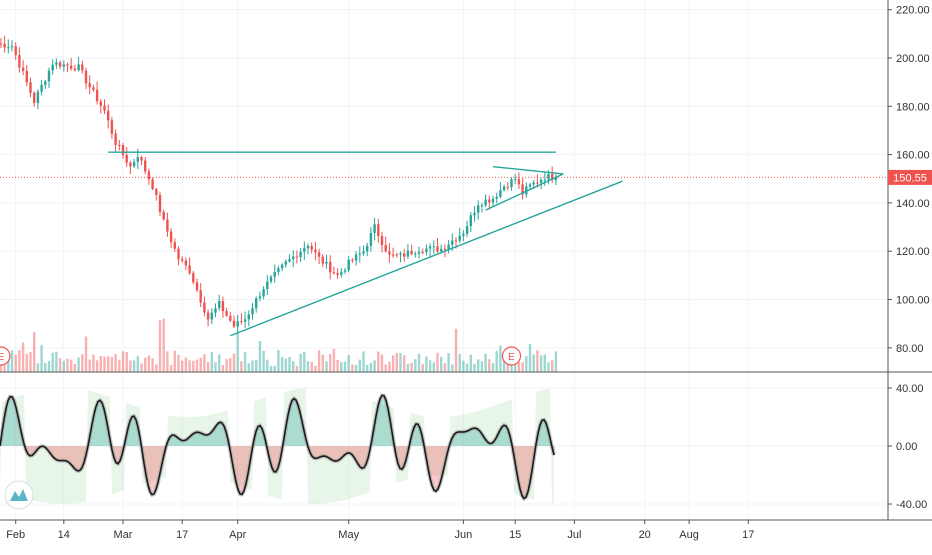 The image size is (932, 555). Describe the element at coordinates (237, 535) in the screenshot. I see `time-tick-label: Apr` at that location.